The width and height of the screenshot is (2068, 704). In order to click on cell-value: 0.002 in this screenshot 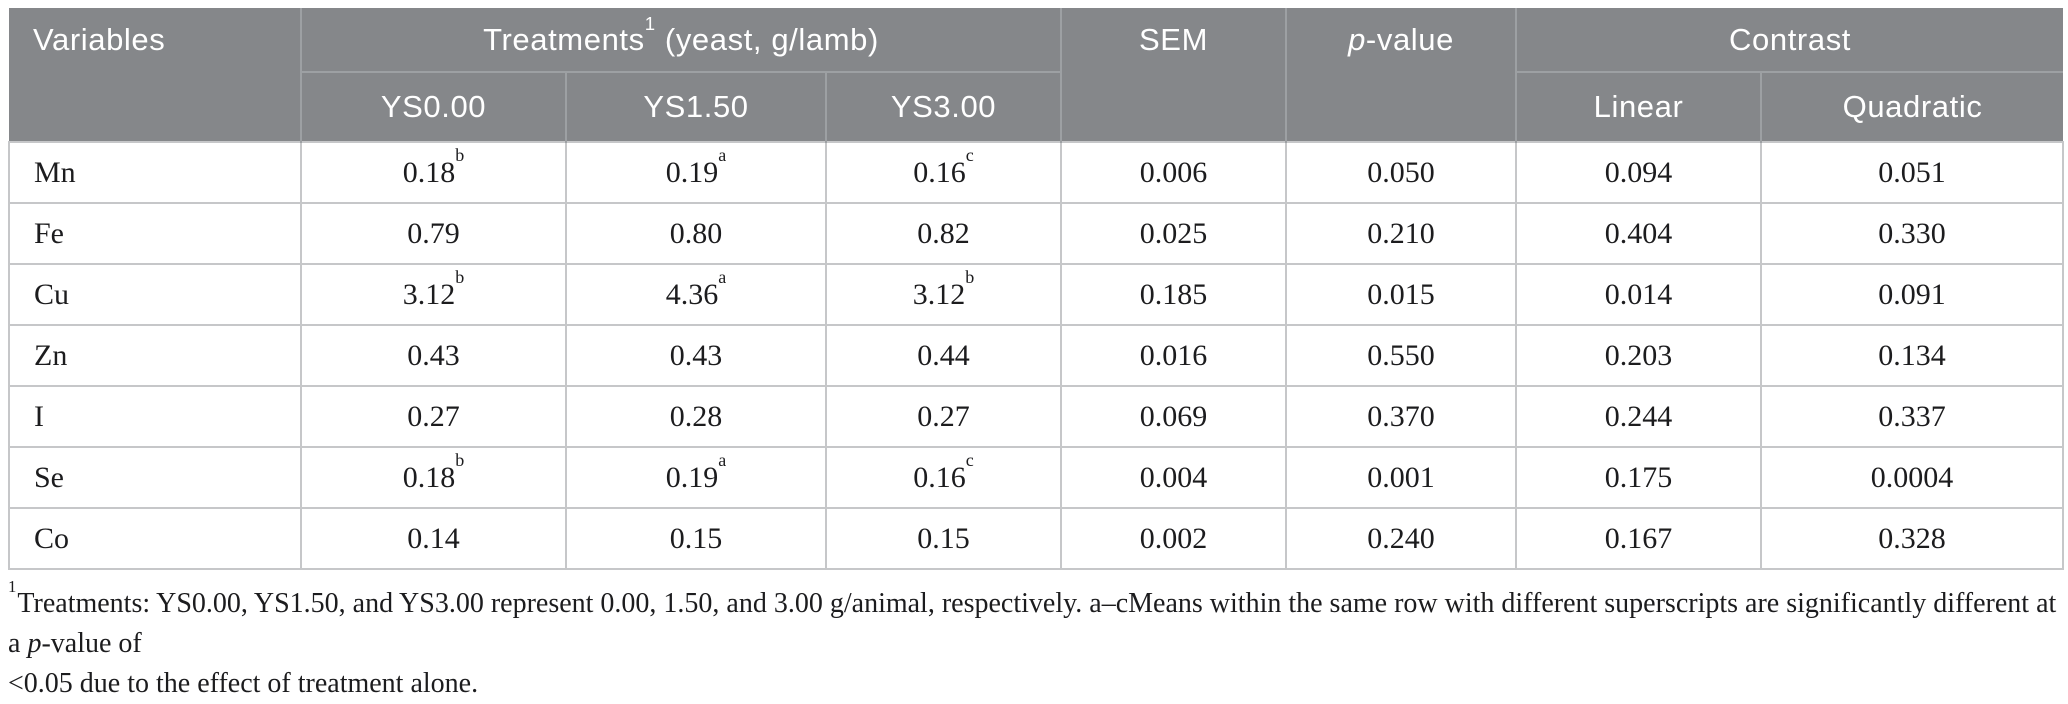, I will do `click(1173, 538)`.